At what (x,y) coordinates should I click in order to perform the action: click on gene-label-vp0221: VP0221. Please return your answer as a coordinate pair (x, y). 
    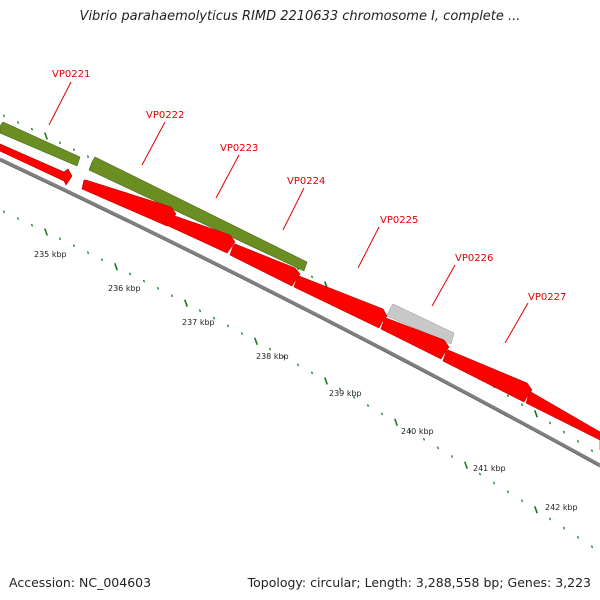
    Looking at the image, I should click on (71, 74).